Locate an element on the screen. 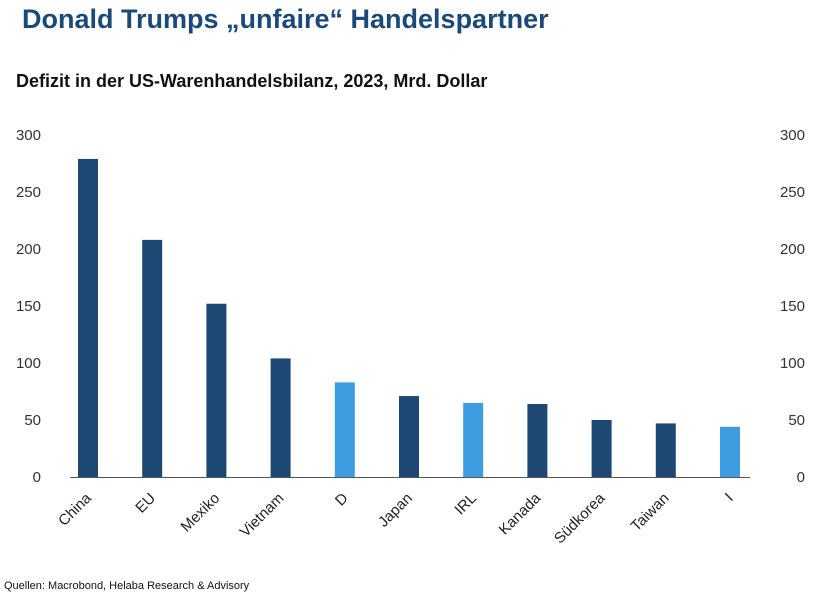 This screenshot has height=598, width=813. y-tick-label-left: 250 is located at coordinates (28, 192).